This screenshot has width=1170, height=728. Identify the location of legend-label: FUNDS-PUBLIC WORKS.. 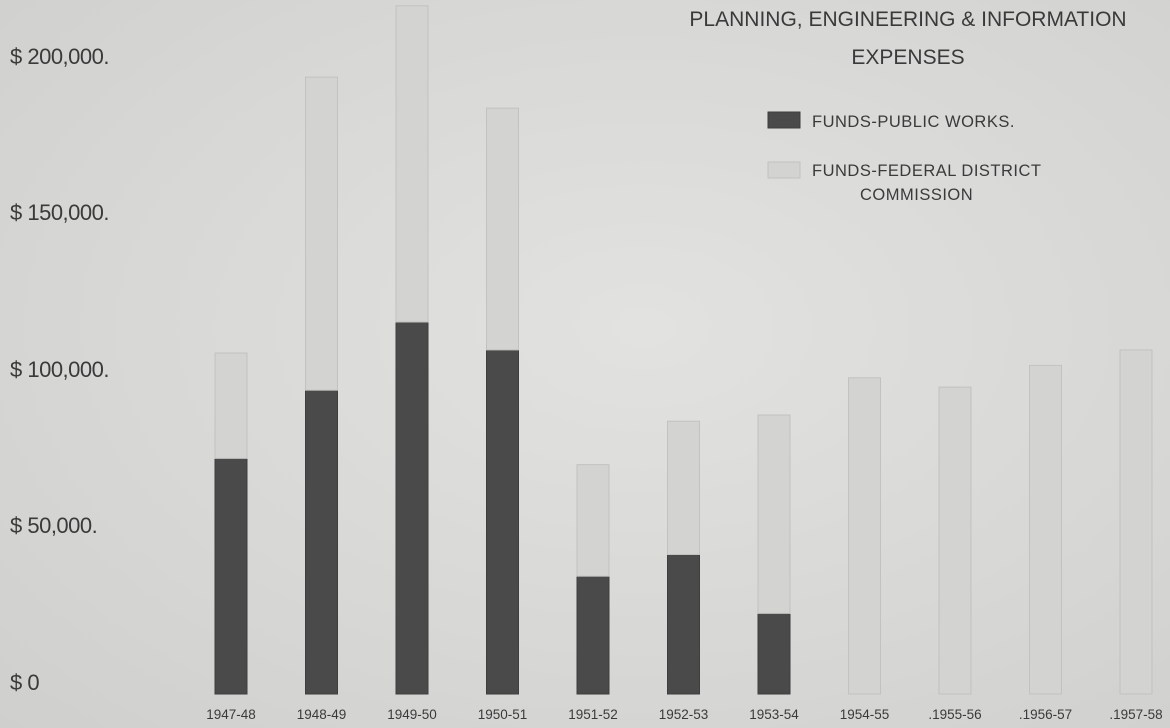
(913, 122).